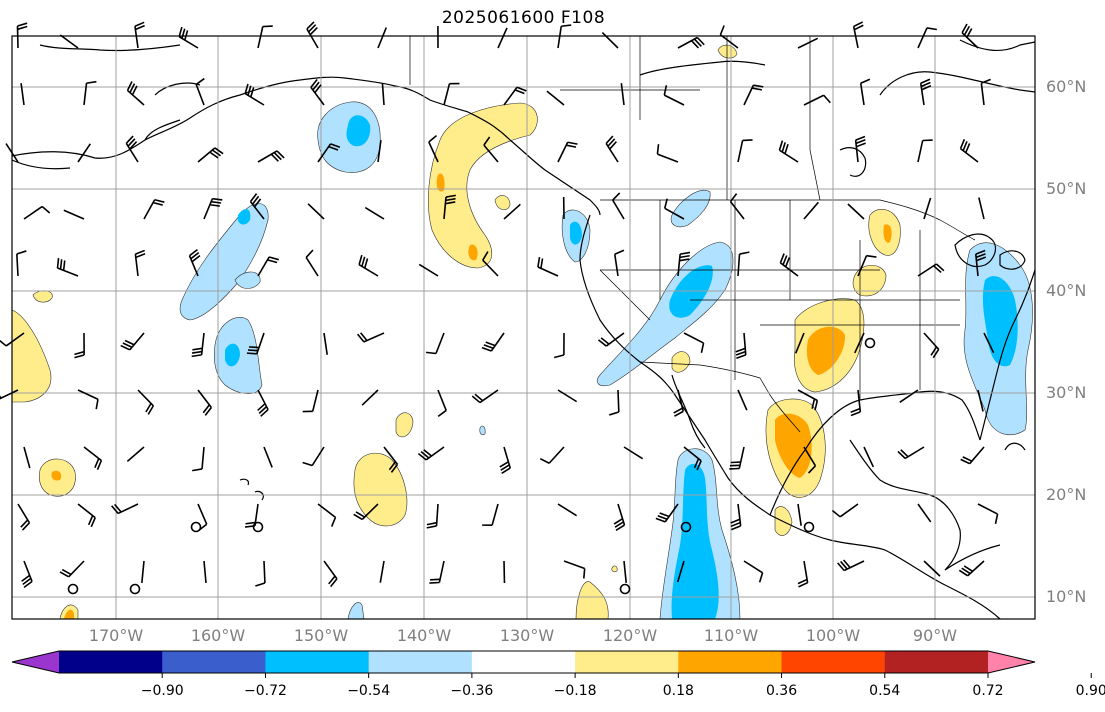  Describe the element at coordinates (781, 691) in the screenshot. I see `colorbar-tick-label: 0.36` at that location.